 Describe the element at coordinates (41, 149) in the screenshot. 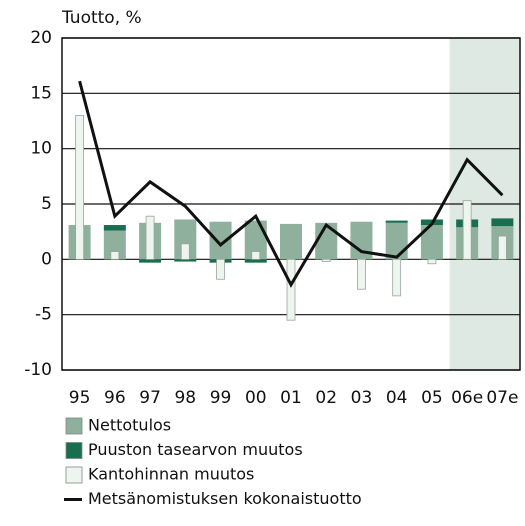

I see `y-tick-label: 10` at that location.